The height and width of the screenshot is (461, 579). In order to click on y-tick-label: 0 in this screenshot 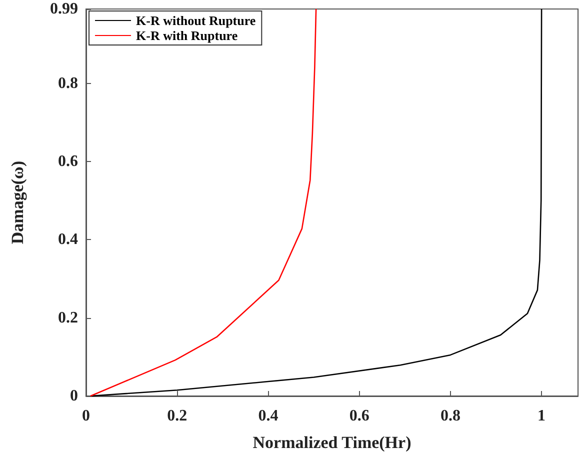, I will do `click(74, 396)`.